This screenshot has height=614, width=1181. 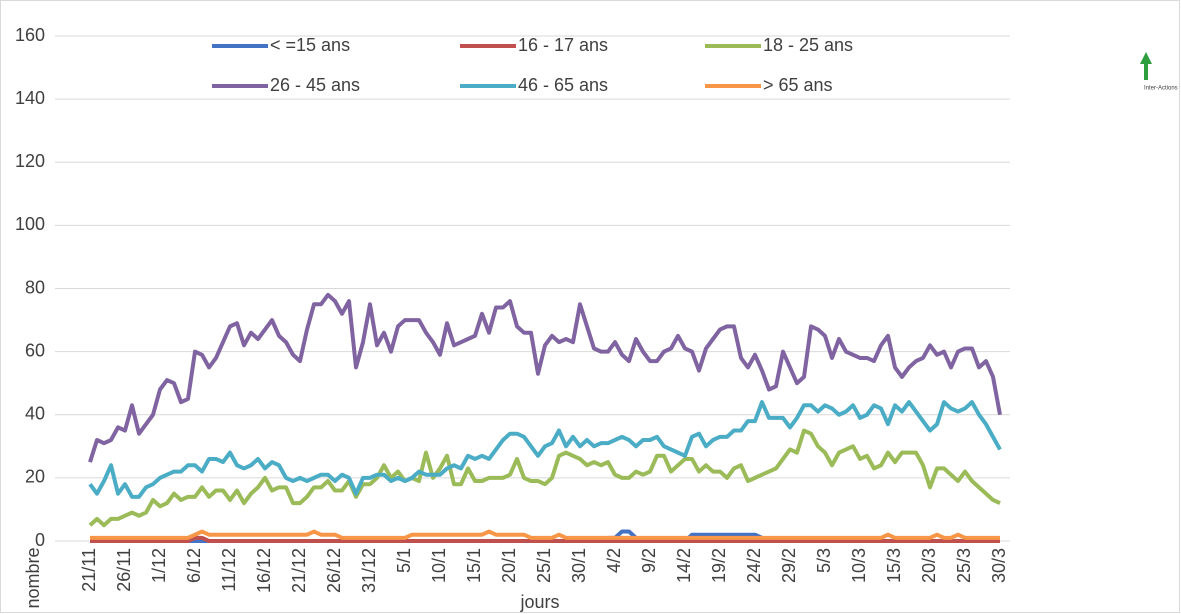 I want to click on x-tick-label: 30/1, so click(x=579, y=565).